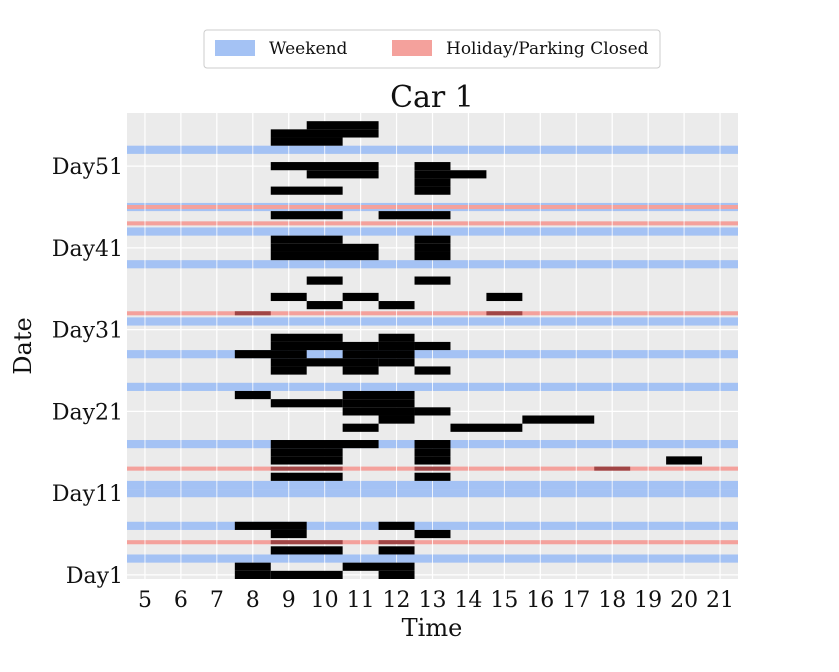 The width and height of the screenshot is (839, 672). I want to click on x-tick-label: 17, so click(576, 600).